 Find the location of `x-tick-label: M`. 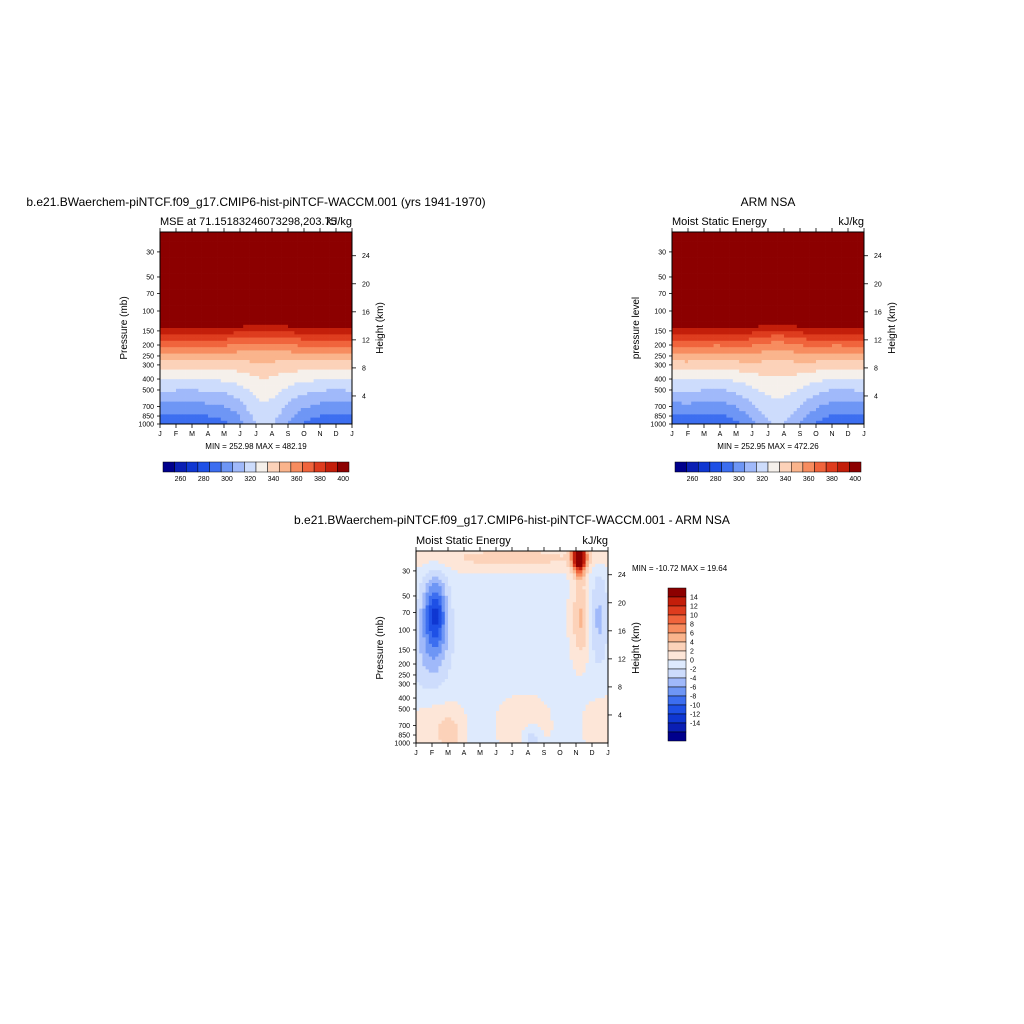

x-tick-label: M is located at coordinates (192, 434).